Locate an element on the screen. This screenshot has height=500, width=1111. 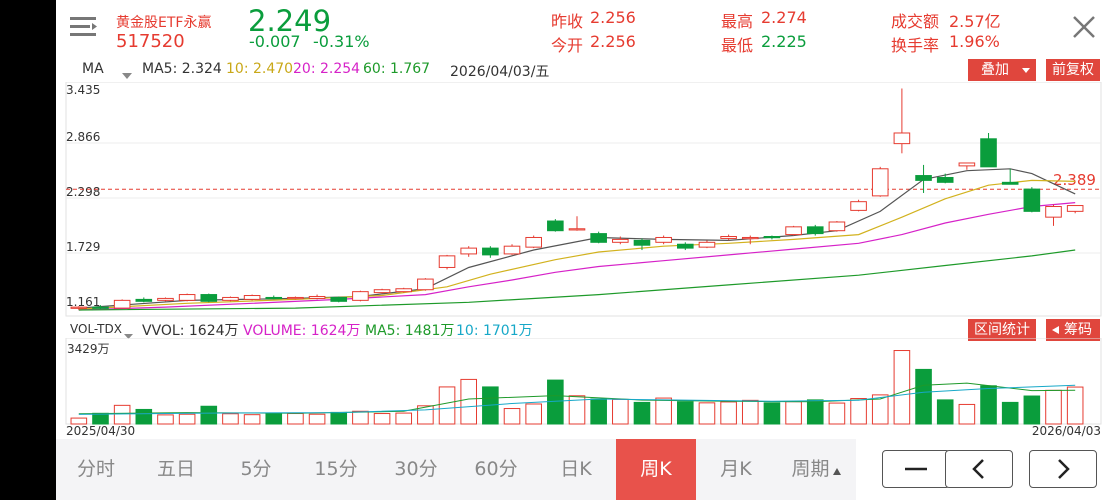
ma-indicator-select: MA is located at coordinates (93, 69).